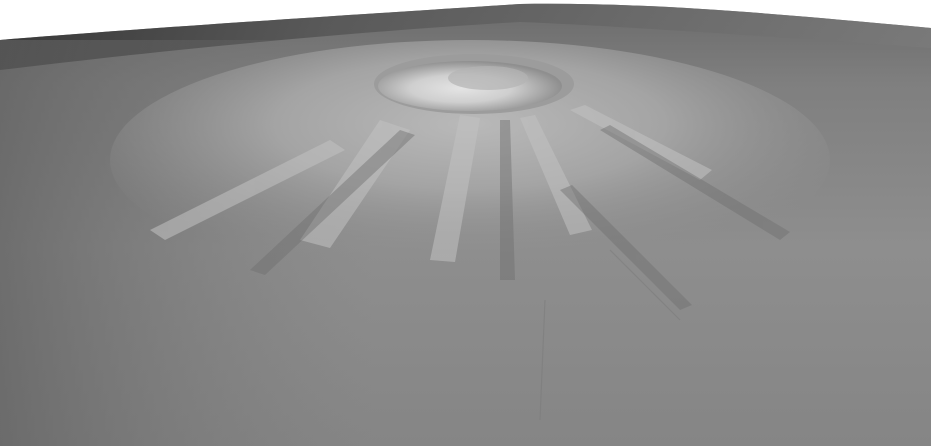  What do you see at coordinates (465, 441) in the screenshot?
I see `caption-strip` at bounding box center [465, 441].